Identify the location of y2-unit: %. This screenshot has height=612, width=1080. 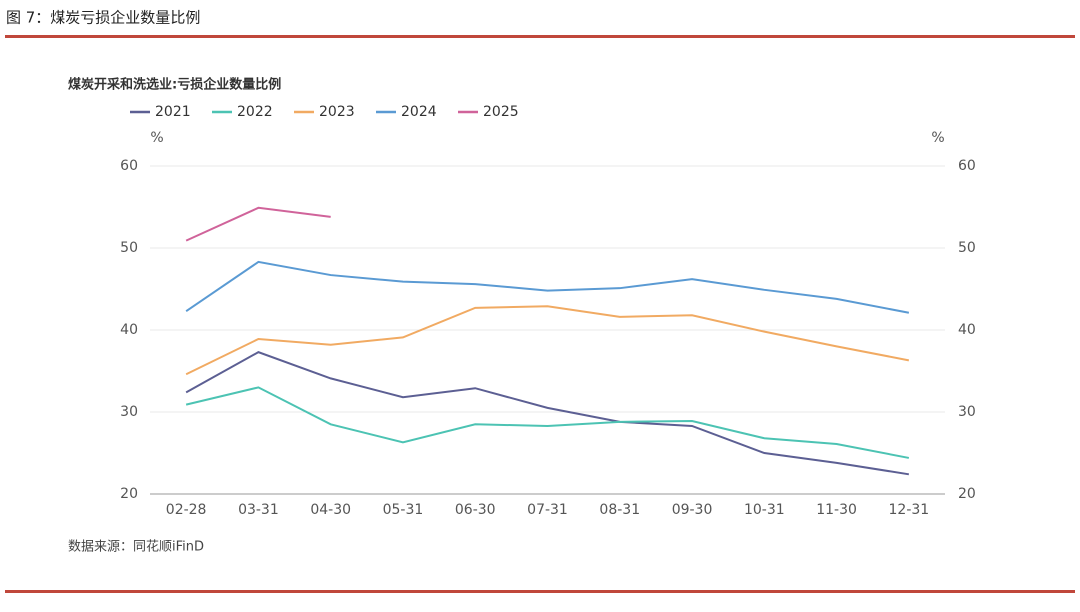
(937, 138).